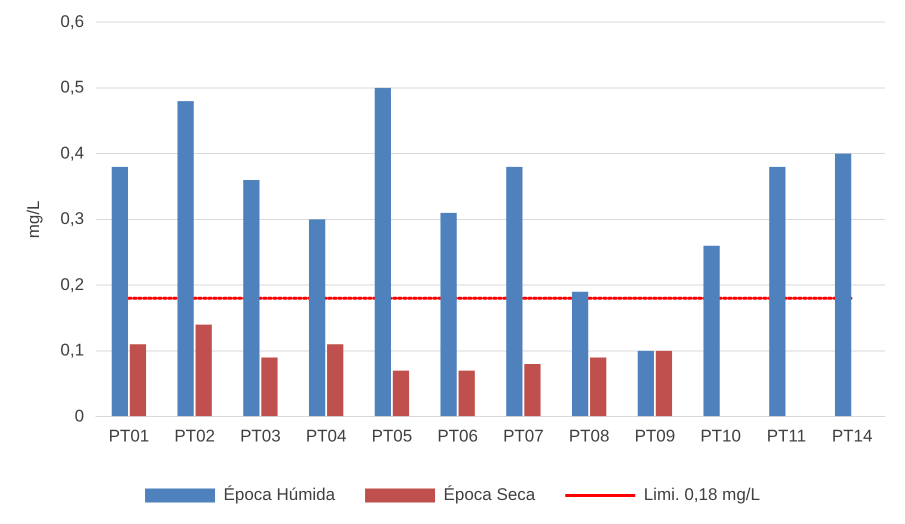 This screenshot has height=524, width=905. I want to click on y-tick-label: 0,2, so click(72, 284).